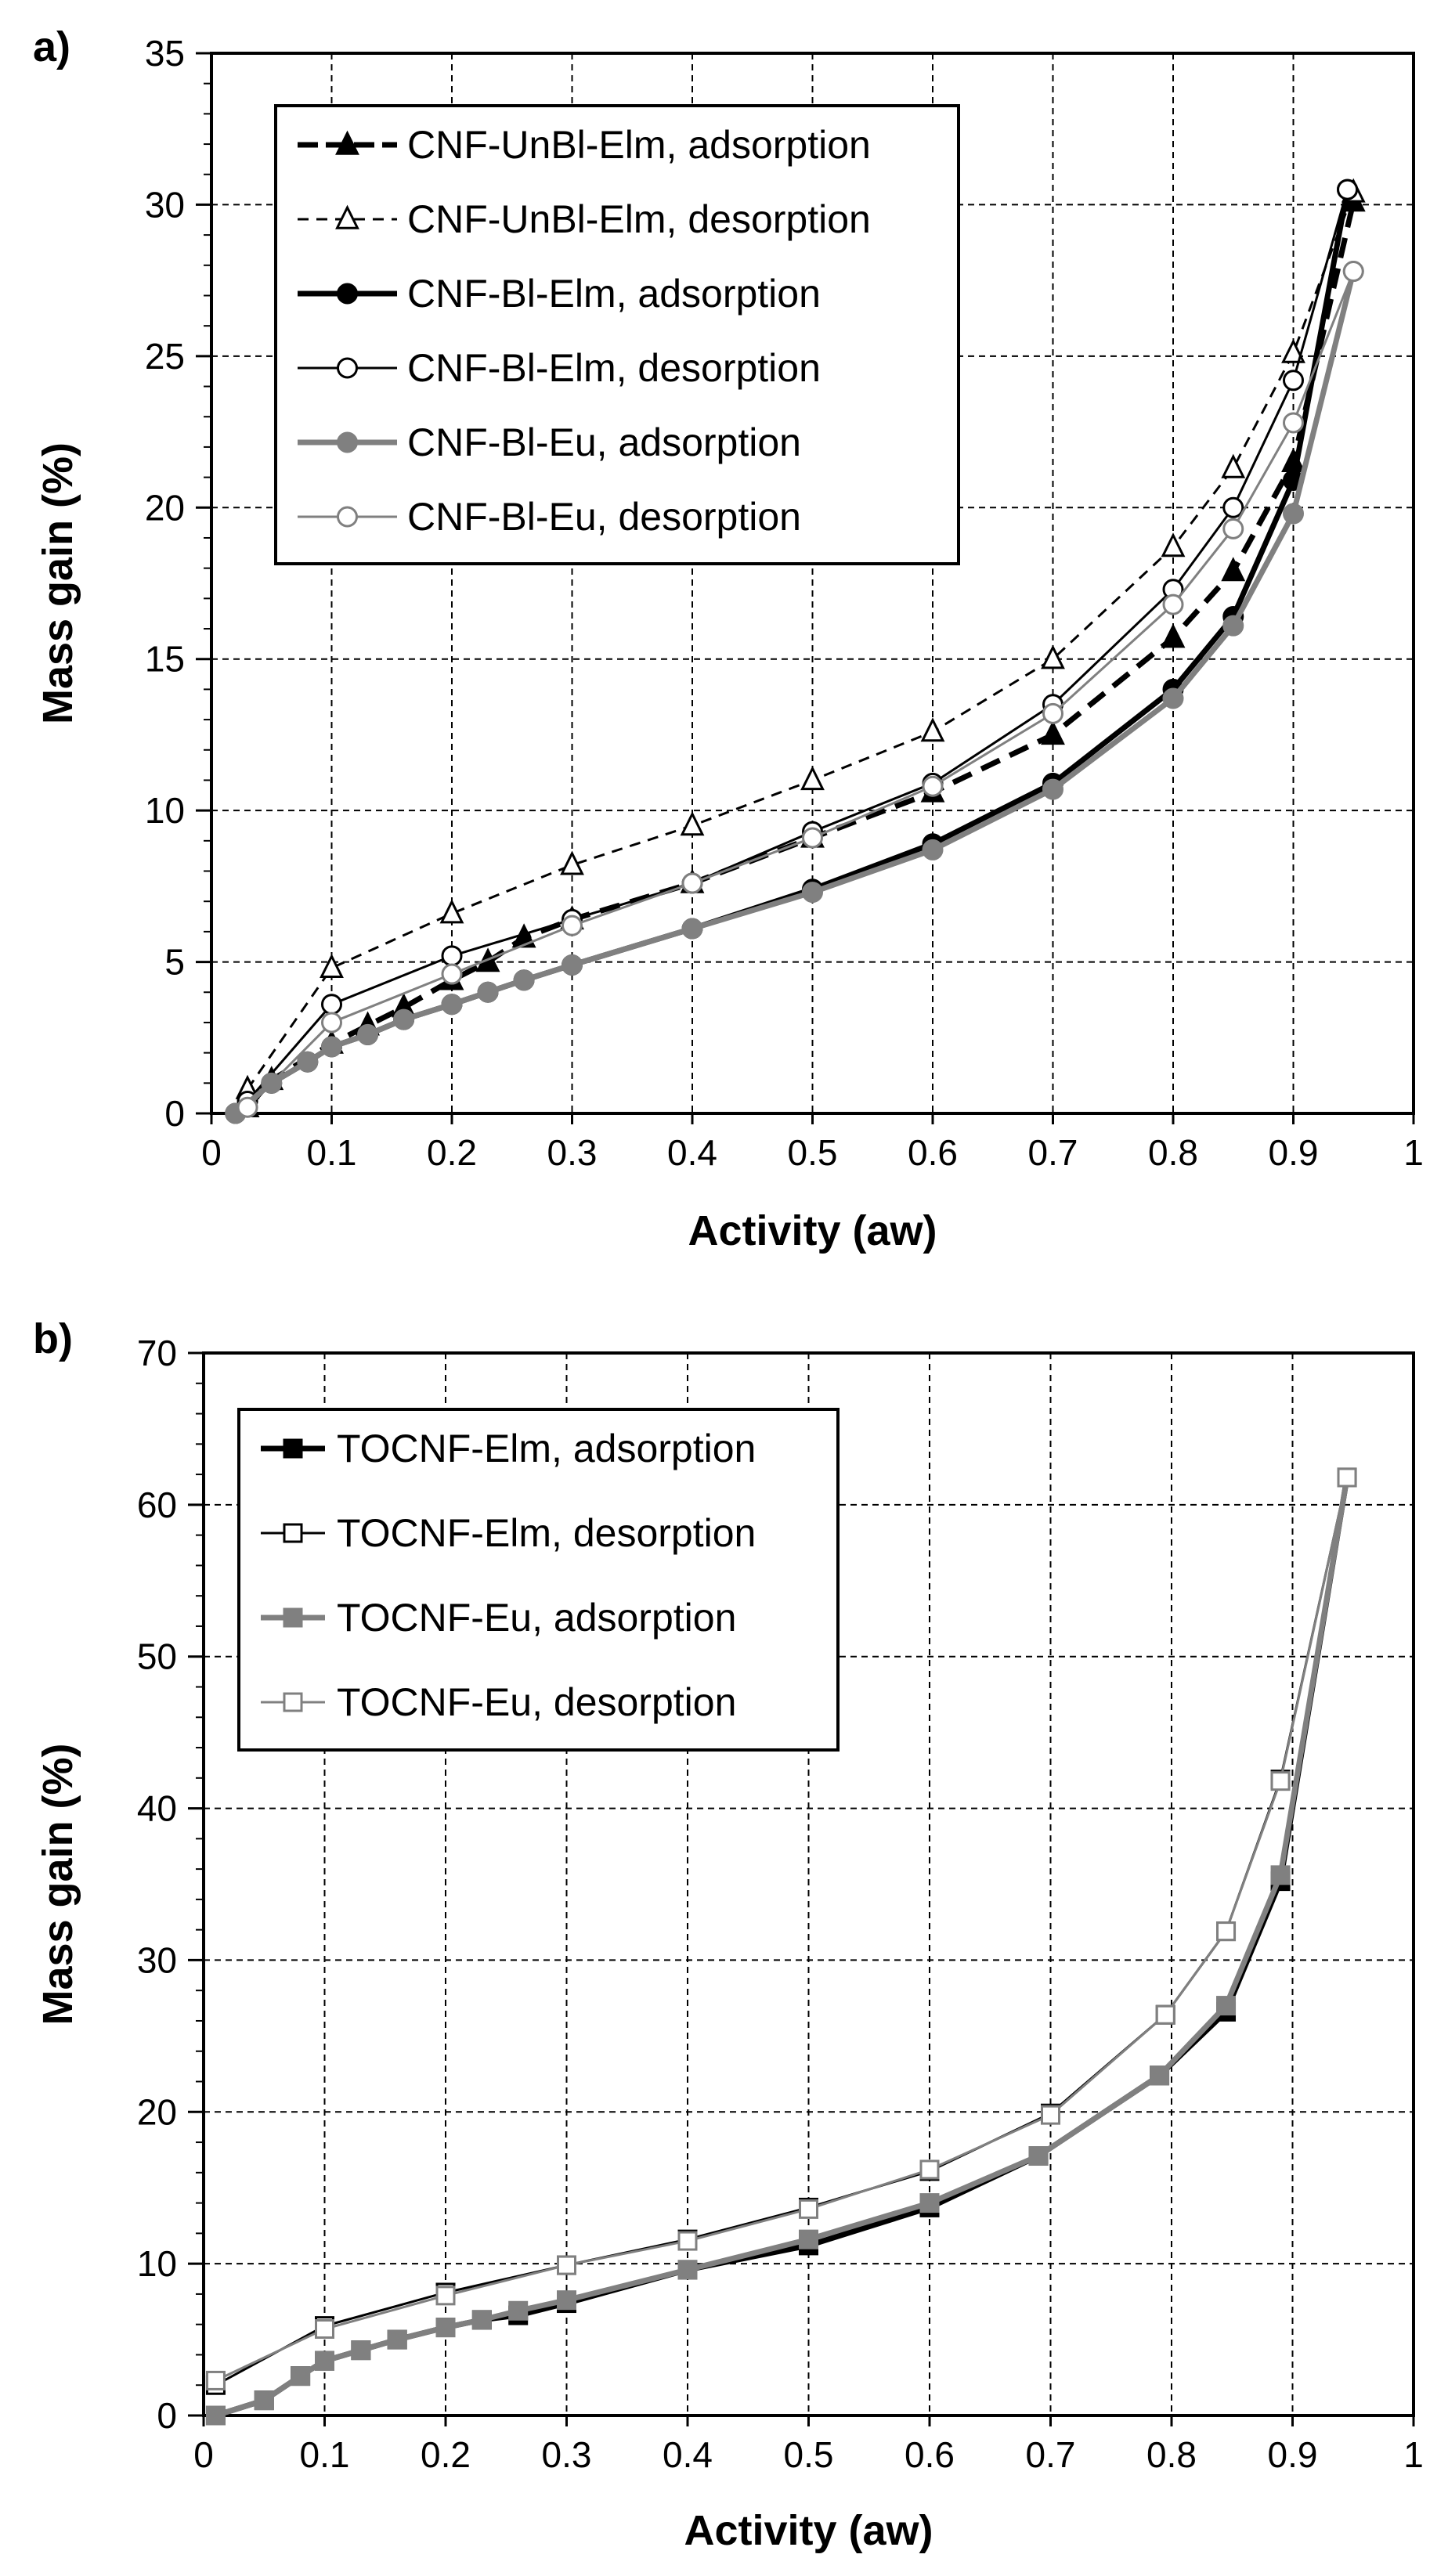  I want to click on legend-item: CNF-UnBl-Elm, adsorption, so click(584, 145).